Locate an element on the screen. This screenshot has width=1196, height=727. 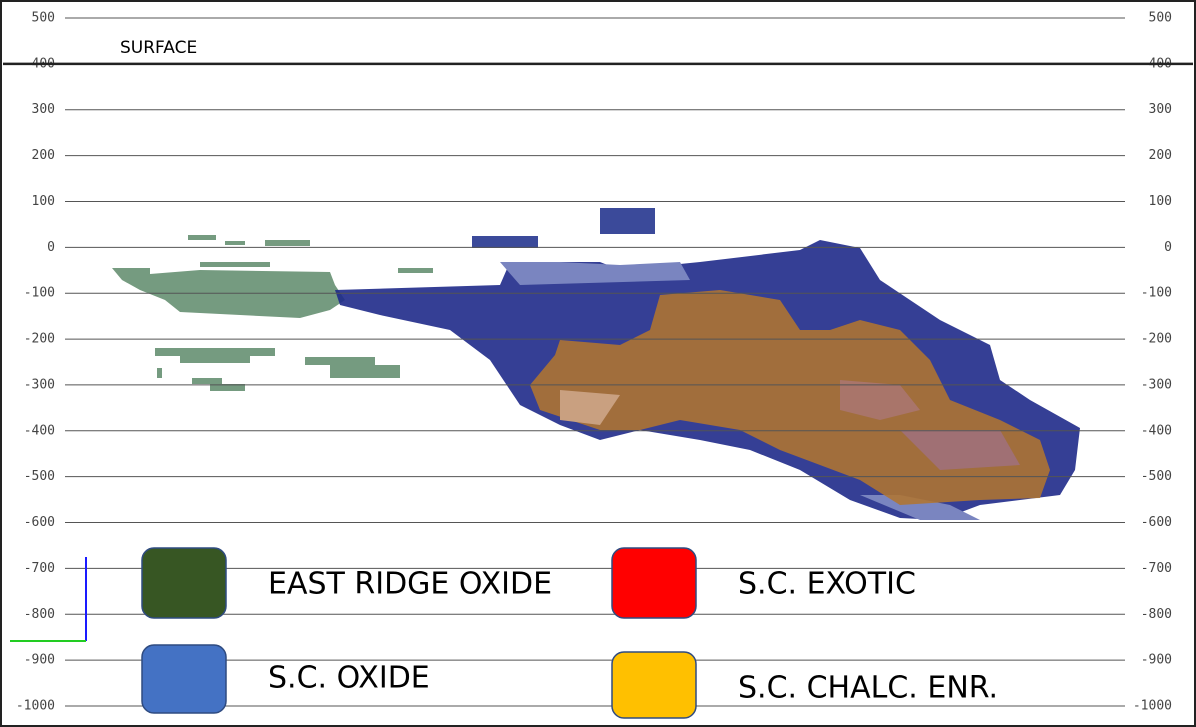
y-tick-label: -100 is located at coordinates (39, 293).